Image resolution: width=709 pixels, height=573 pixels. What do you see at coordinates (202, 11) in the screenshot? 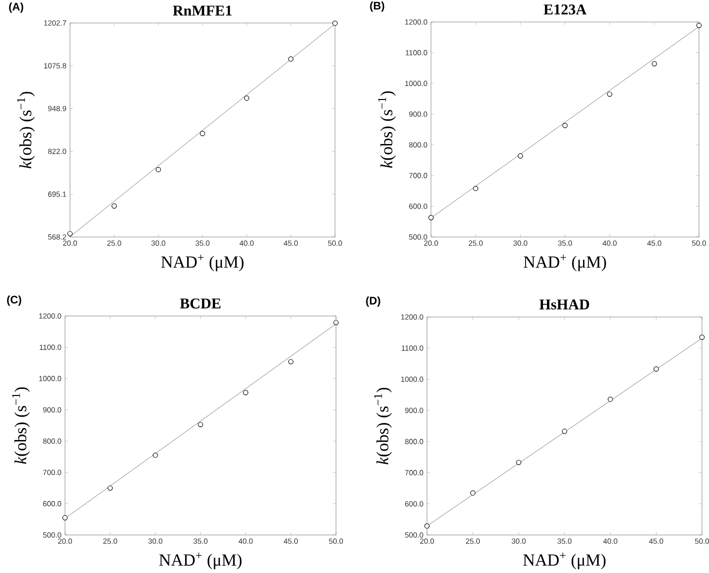
I see `chart-title: RnMFE1` at bounding box center [202, 11].